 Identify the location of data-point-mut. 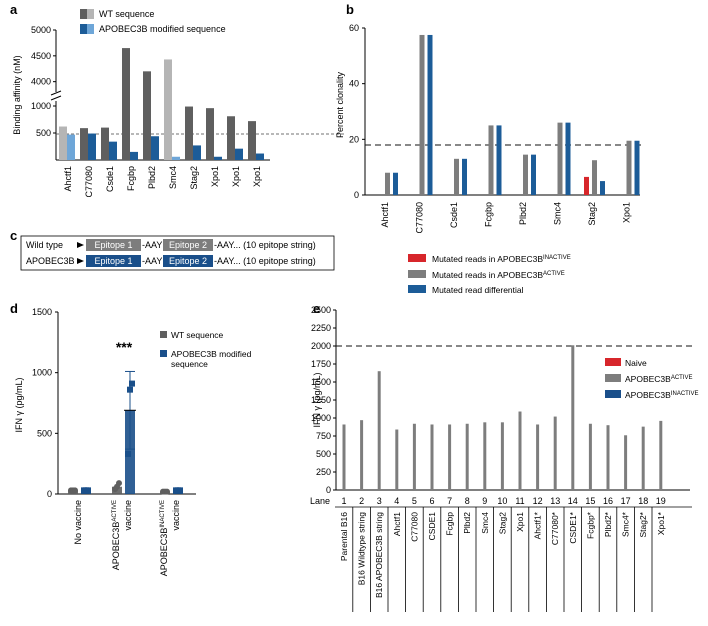
(132, 383).